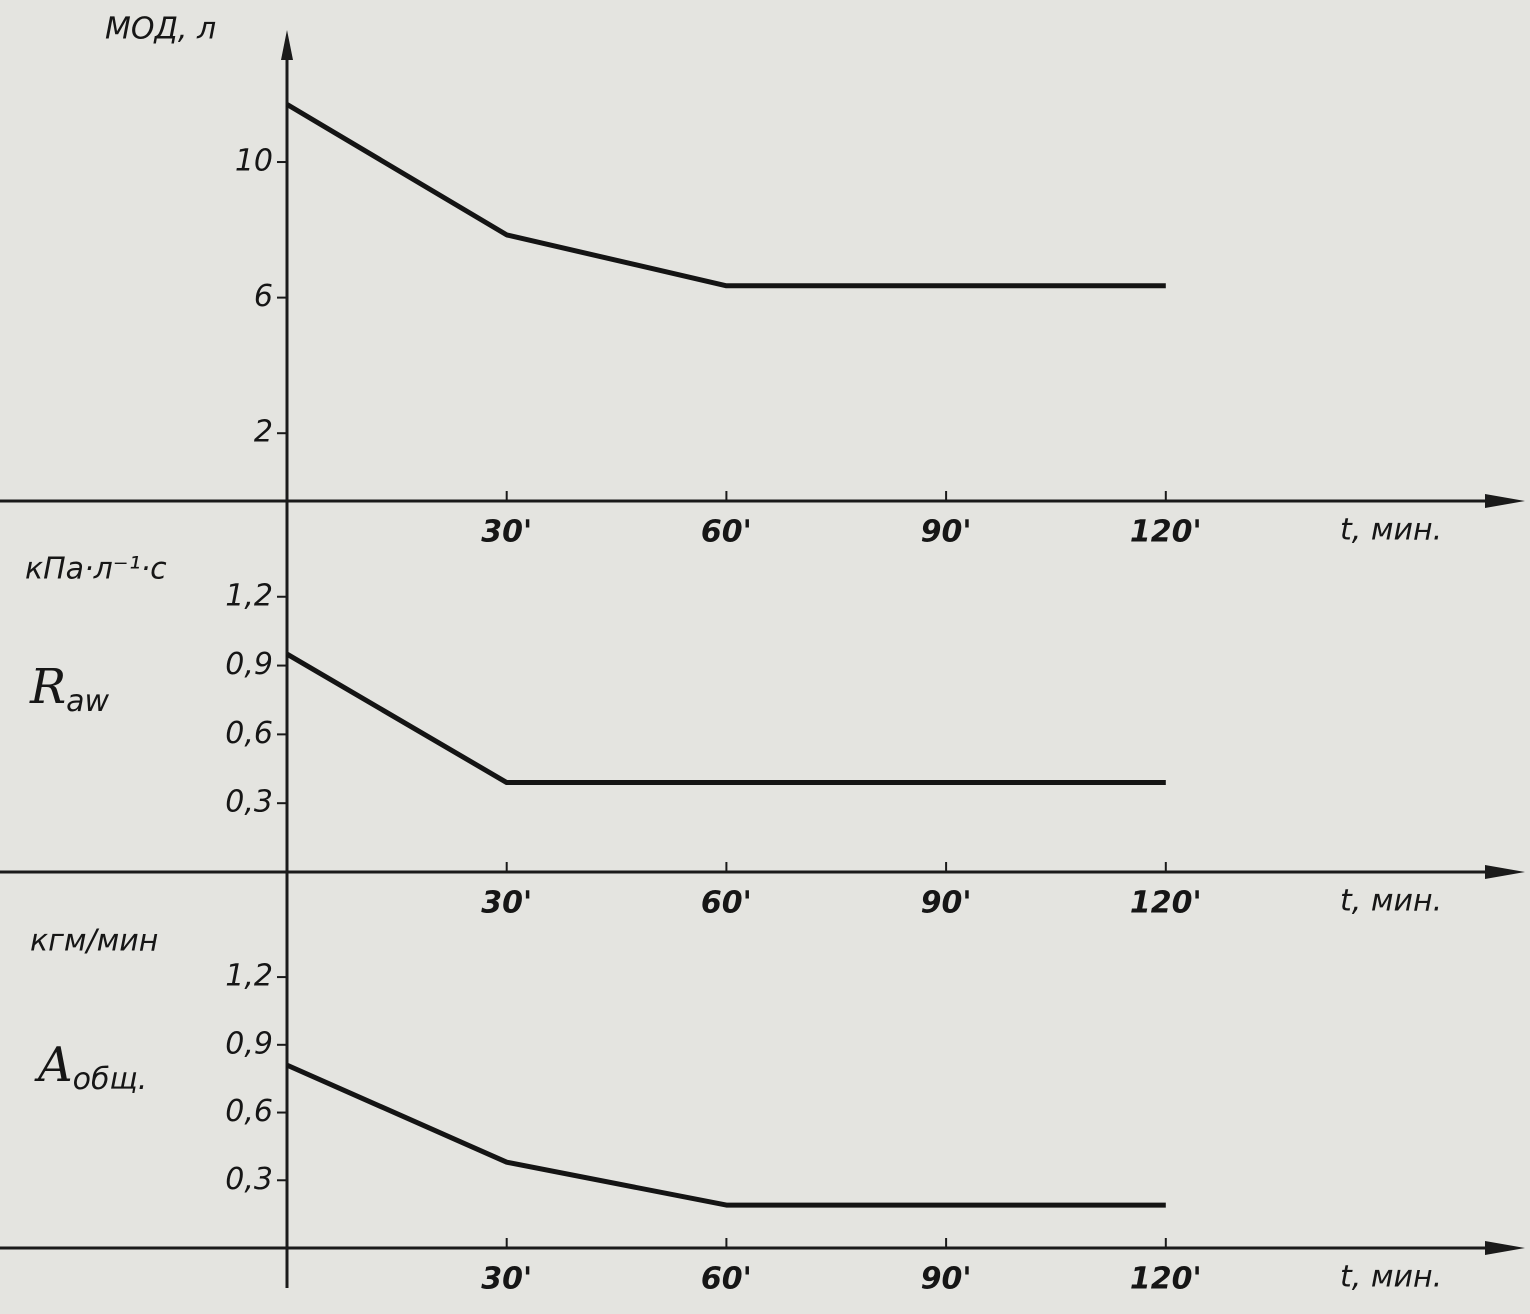 The image size is (1530, 1314). I want to click on y-axis-arrow, so click(287, 45).